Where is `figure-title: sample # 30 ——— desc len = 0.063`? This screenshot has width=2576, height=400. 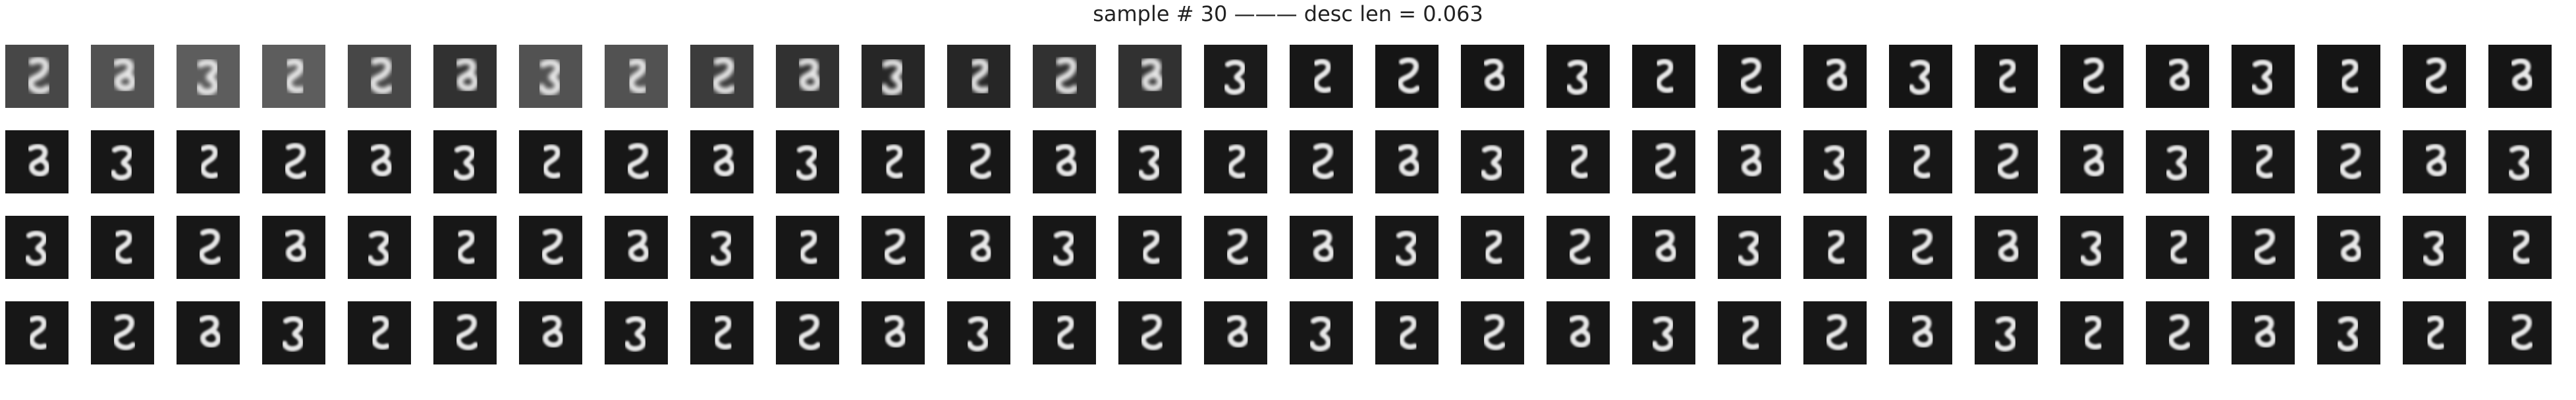 figure-title: sample # 30 ——— desc len = 0.063 is located at coordinates (1288, 13).